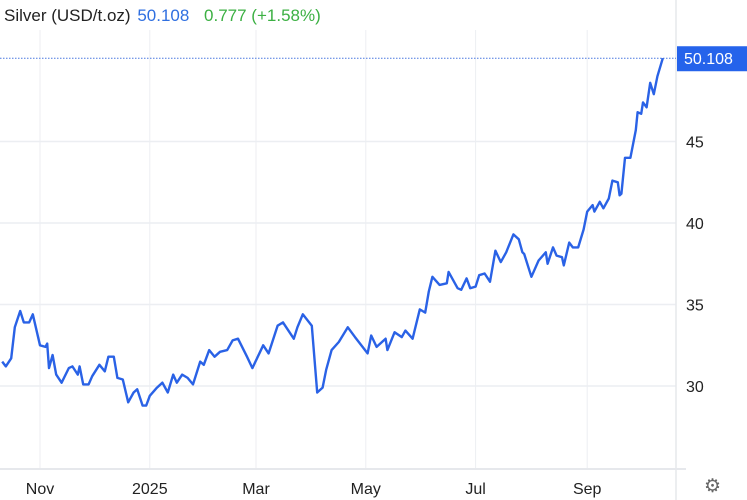 The image size is (747, 500). I want to click on y-tick-label: 35, so click(695, 306).